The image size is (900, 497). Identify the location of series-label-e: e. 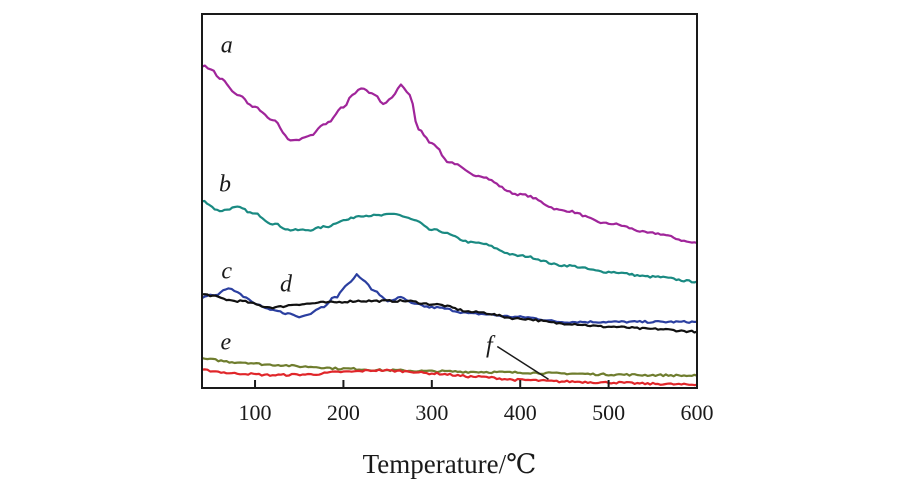
(226, 342).